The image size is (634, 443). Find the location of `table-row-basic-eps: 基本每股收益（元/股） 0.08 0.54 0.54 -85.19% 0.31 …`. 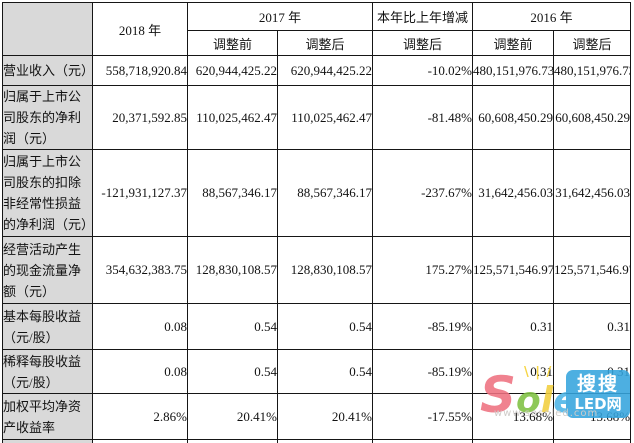

table-row-basic-eps: 基本每股收益（元/股） 0.08 0.54 0.54 -85.19% 0.31 … is located at coordinates (317, 326).